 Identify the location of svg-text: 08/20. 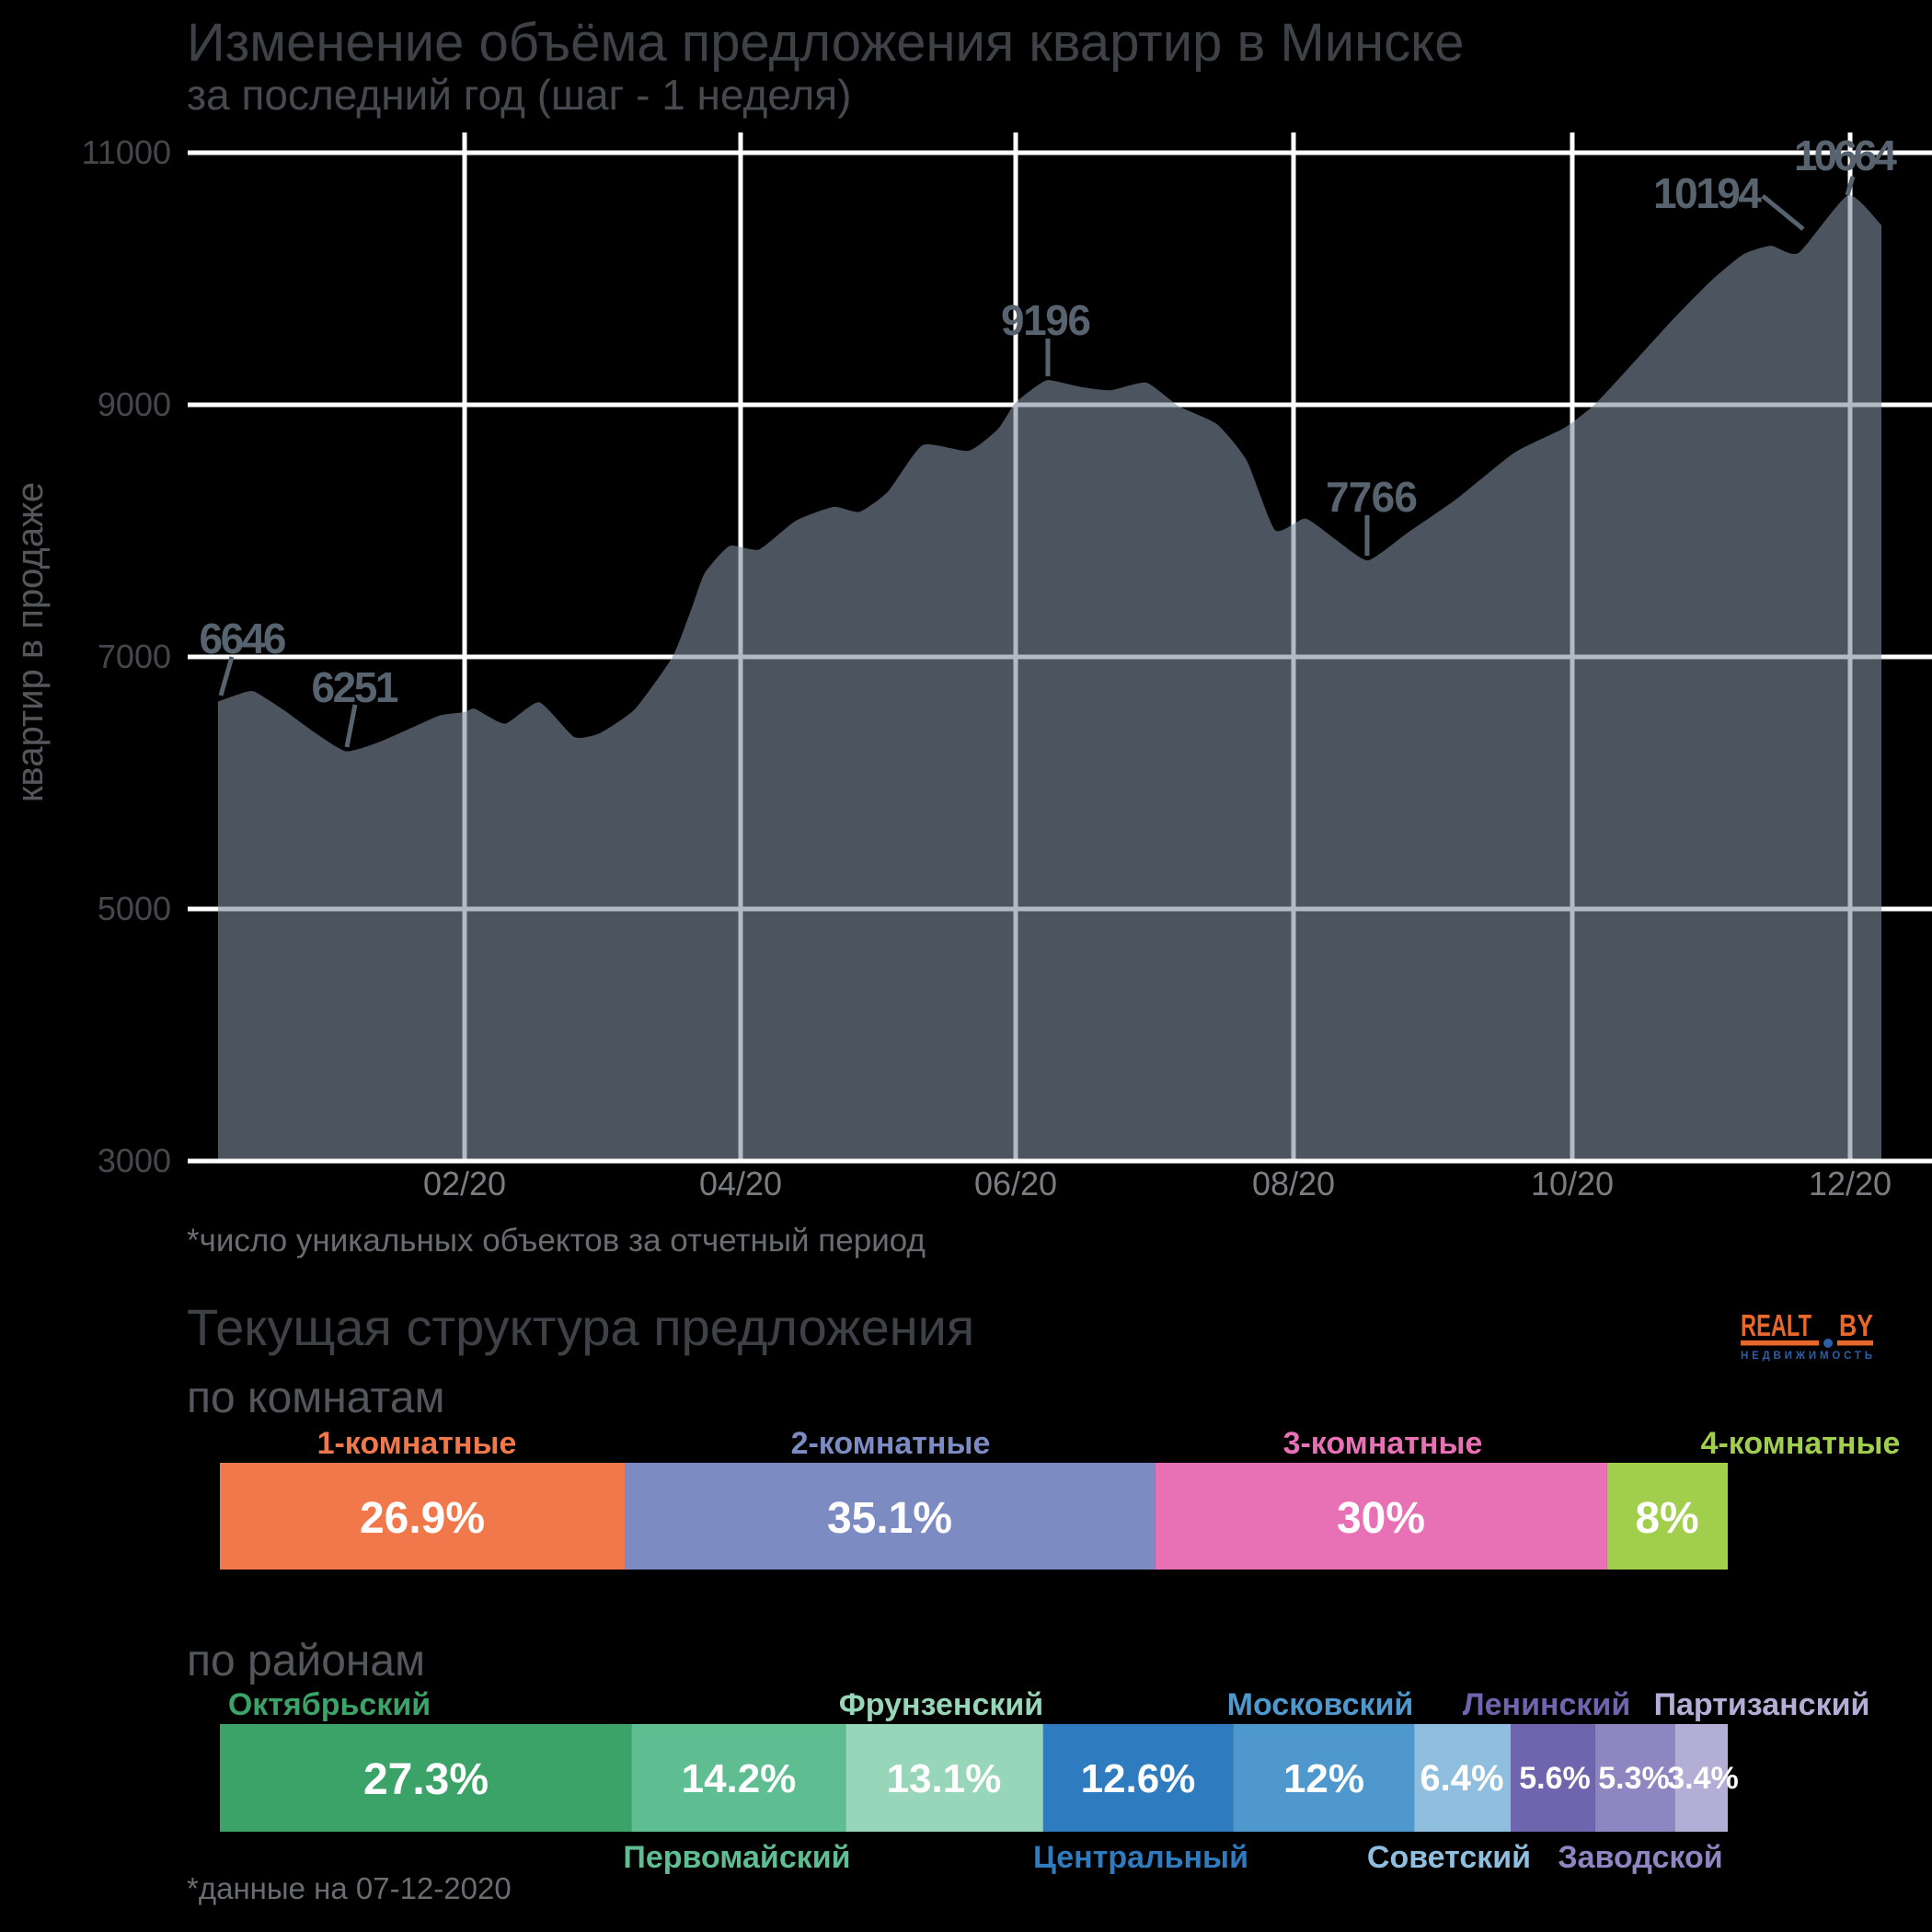
(1293, 1183).